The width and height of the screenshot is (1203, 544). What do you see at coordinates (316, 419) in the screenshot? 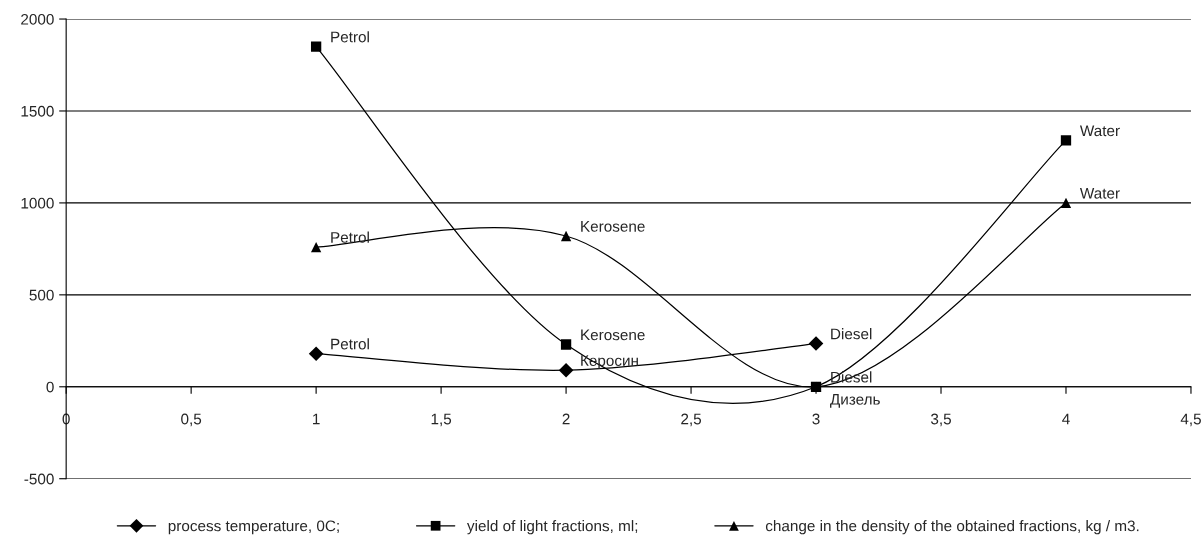
I see `x-tick-label: 1` at bounding box center [316, 419].